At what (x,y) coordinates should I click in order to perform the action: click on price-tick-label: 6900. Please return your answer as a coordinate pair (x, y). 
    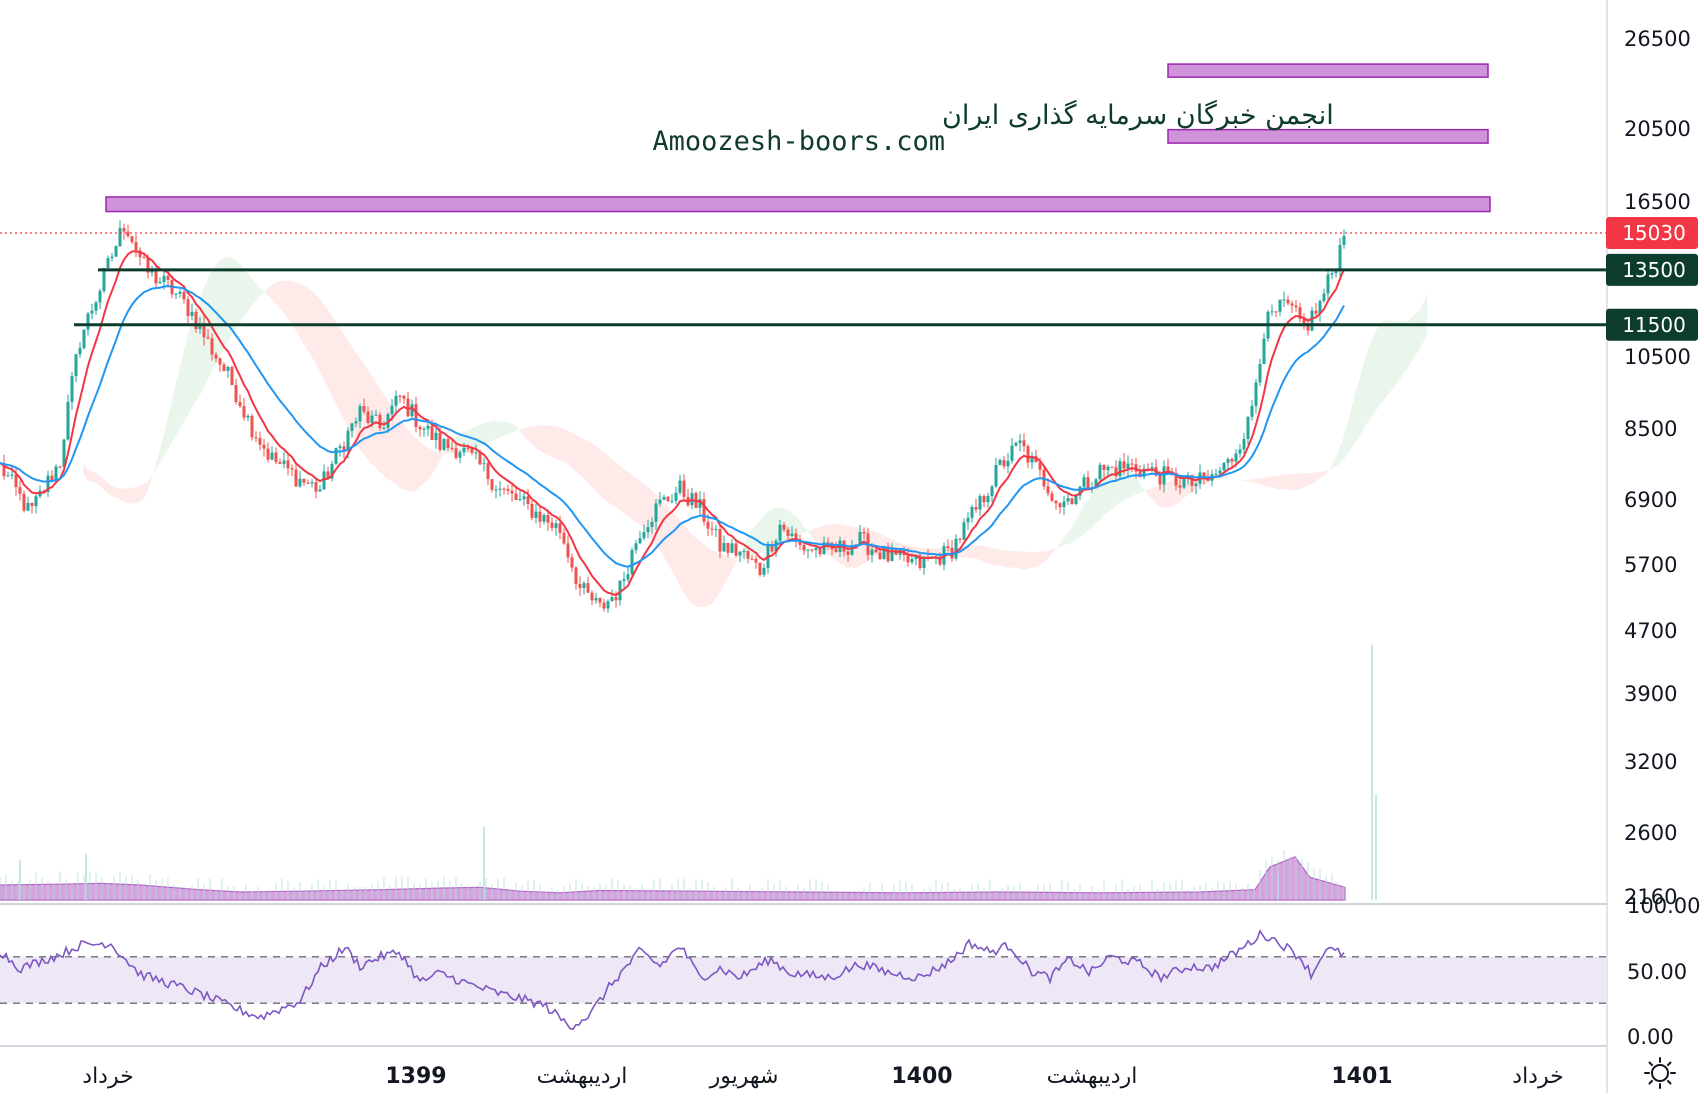
    Looking at the image, I should click on (1650, 500).